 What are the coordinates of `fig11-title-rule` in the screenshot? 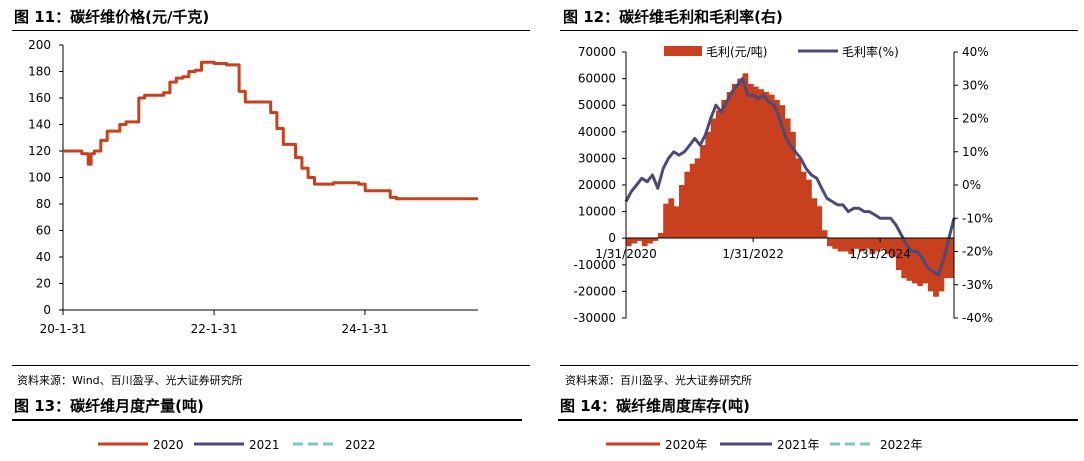 It's located at (271, 30).